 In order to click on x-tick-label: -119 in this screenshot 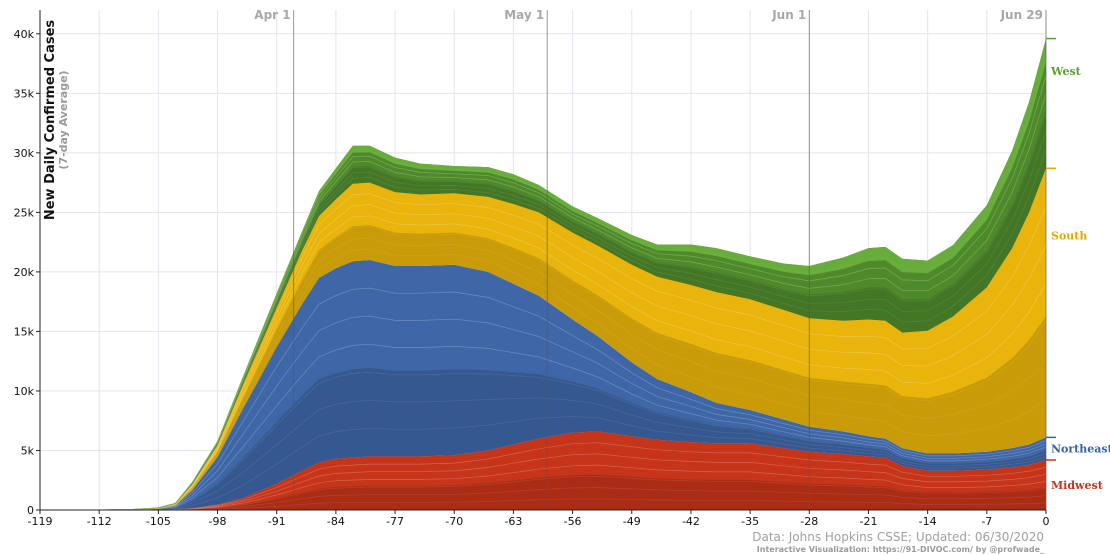, I will do `click(40, 521)`.